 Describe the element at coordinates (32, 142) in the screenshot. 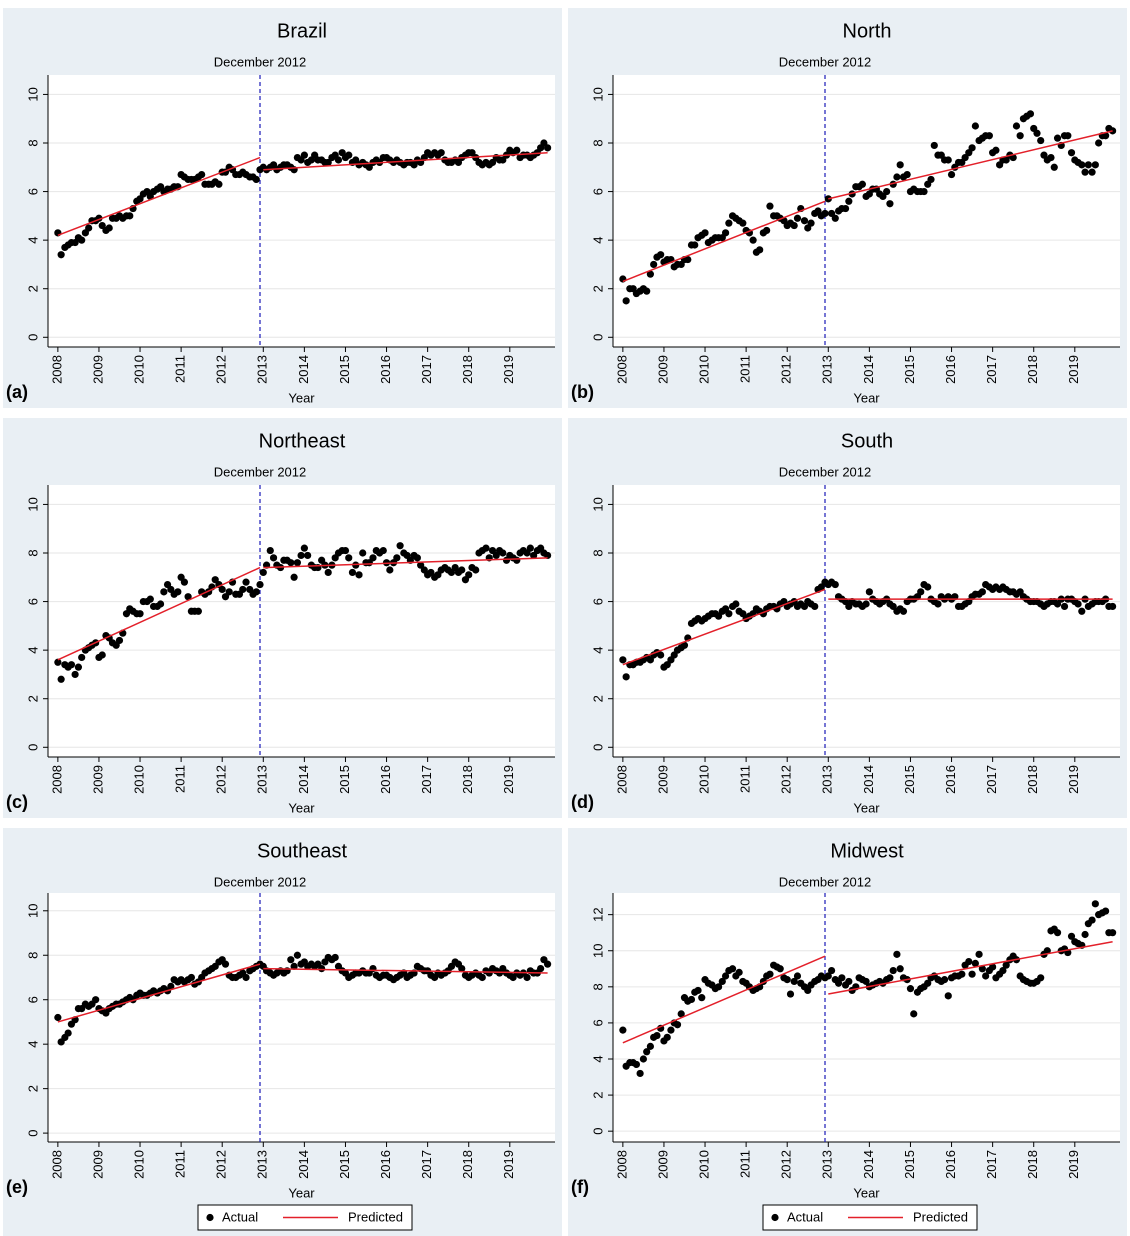

I see `y-tick-label: 8` at that location.